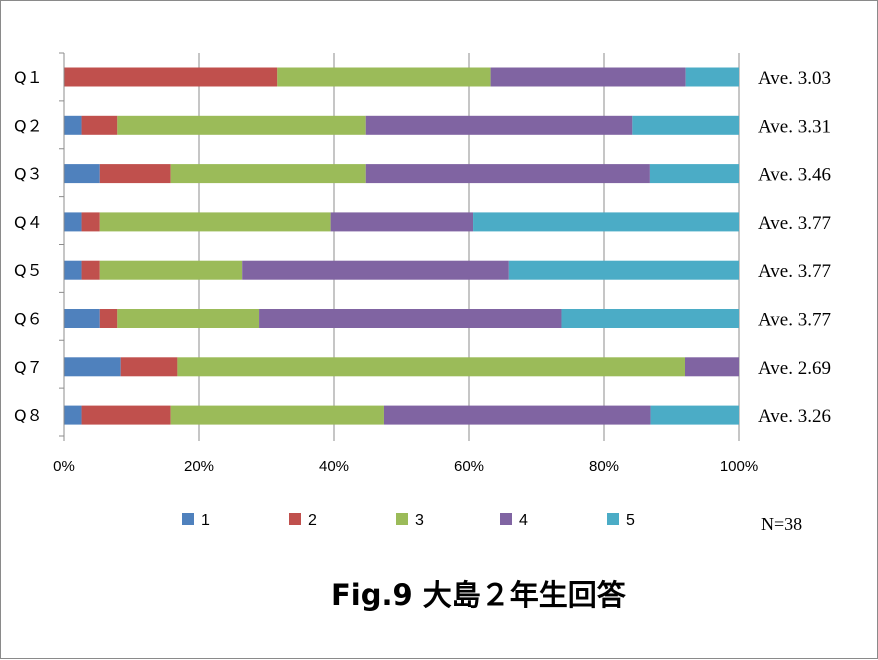  I want to click on average-label: Ave. 3.03, so click(794, 78).